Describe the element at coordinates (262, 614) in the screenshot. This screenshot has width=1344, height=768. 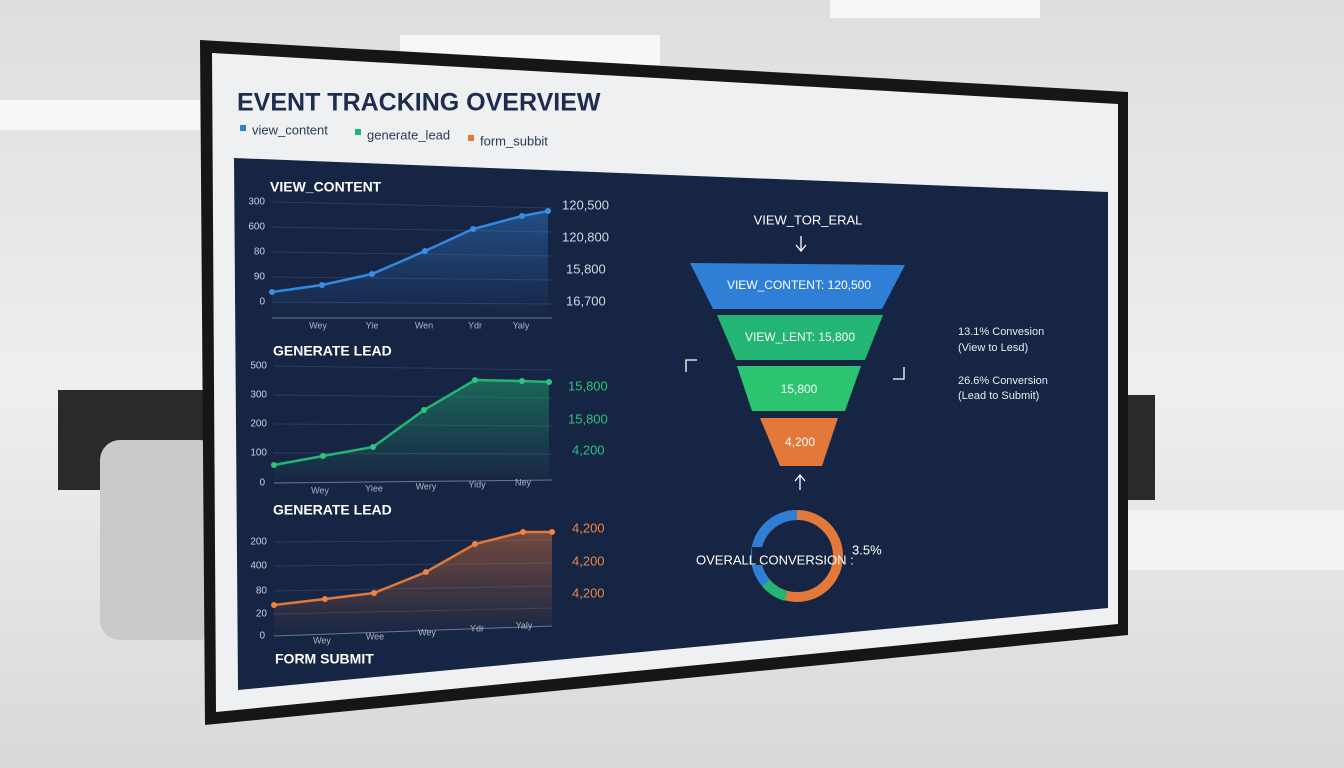
I see `y-tick-label: 20` at that location.